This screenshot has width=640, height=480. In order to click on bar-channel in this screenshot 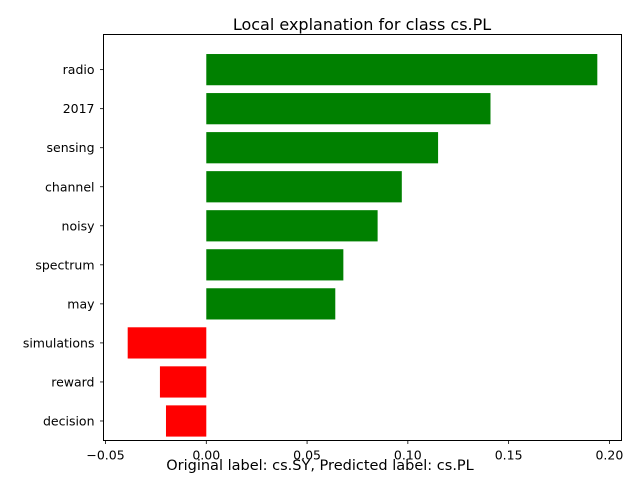, I will do `click(304, 187)`.